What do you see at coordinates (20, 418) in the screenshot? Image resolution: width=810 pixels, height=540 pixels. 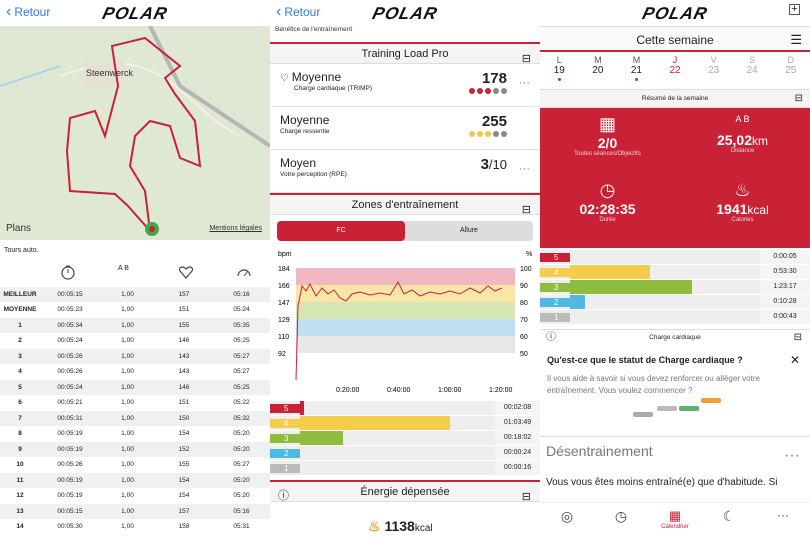 I see `table-cell: 7` at bounding box center [20, 418].